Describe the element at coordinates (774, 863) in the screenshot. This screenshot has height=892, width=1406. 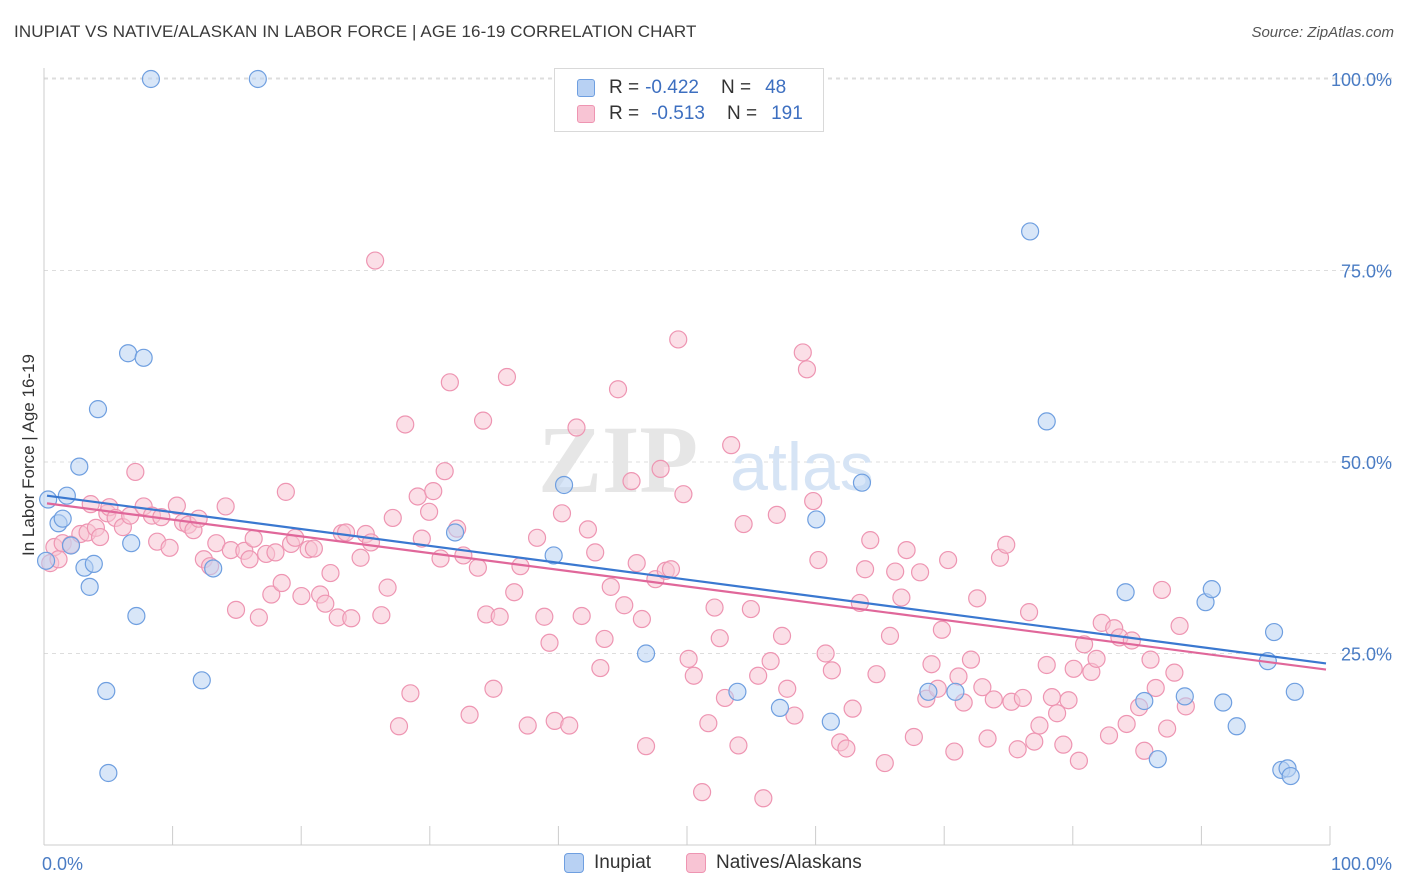
I see `legend-item-natives: Natives/Alaskans` at that location.